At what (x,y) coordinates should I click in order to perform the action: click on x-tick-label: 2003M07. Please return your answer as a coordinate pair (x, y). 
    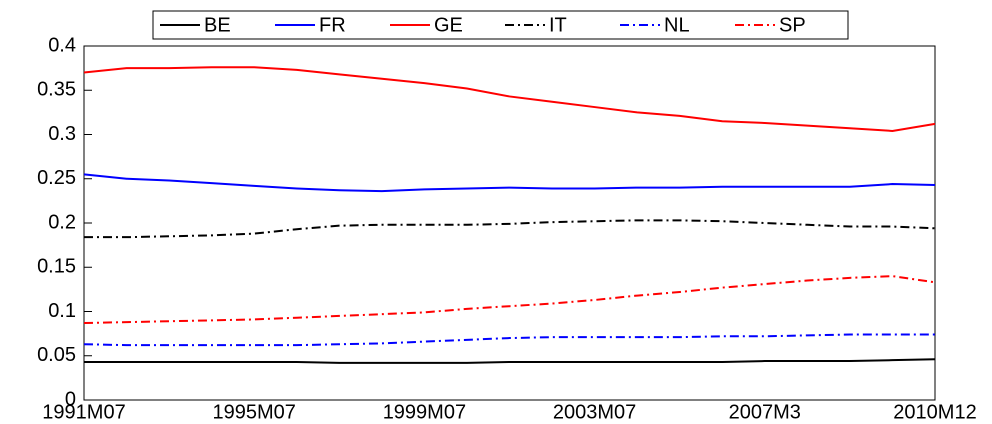
    Looking at the image, I should click on (594, 412).